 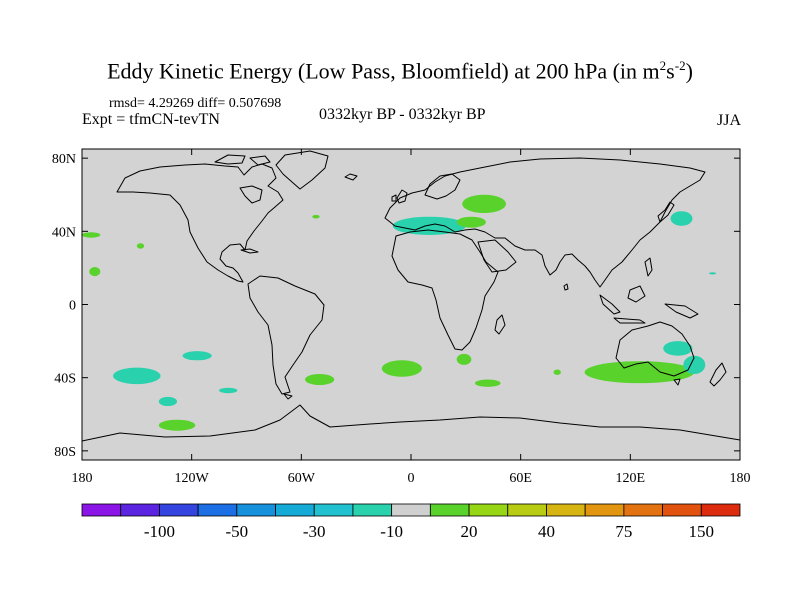 I want to click on y-tick-label-2: 0, so click(x=72, y=306).